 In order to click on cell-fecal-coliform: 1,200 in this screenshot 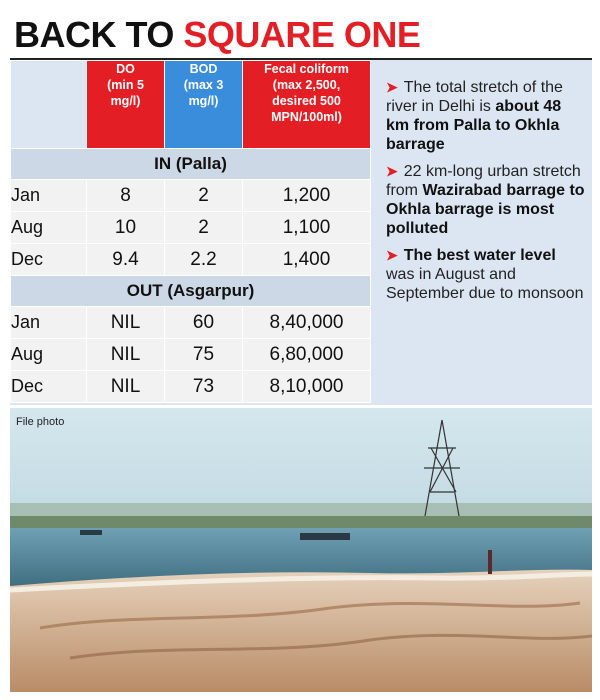, I will do `click(306, 195)`.